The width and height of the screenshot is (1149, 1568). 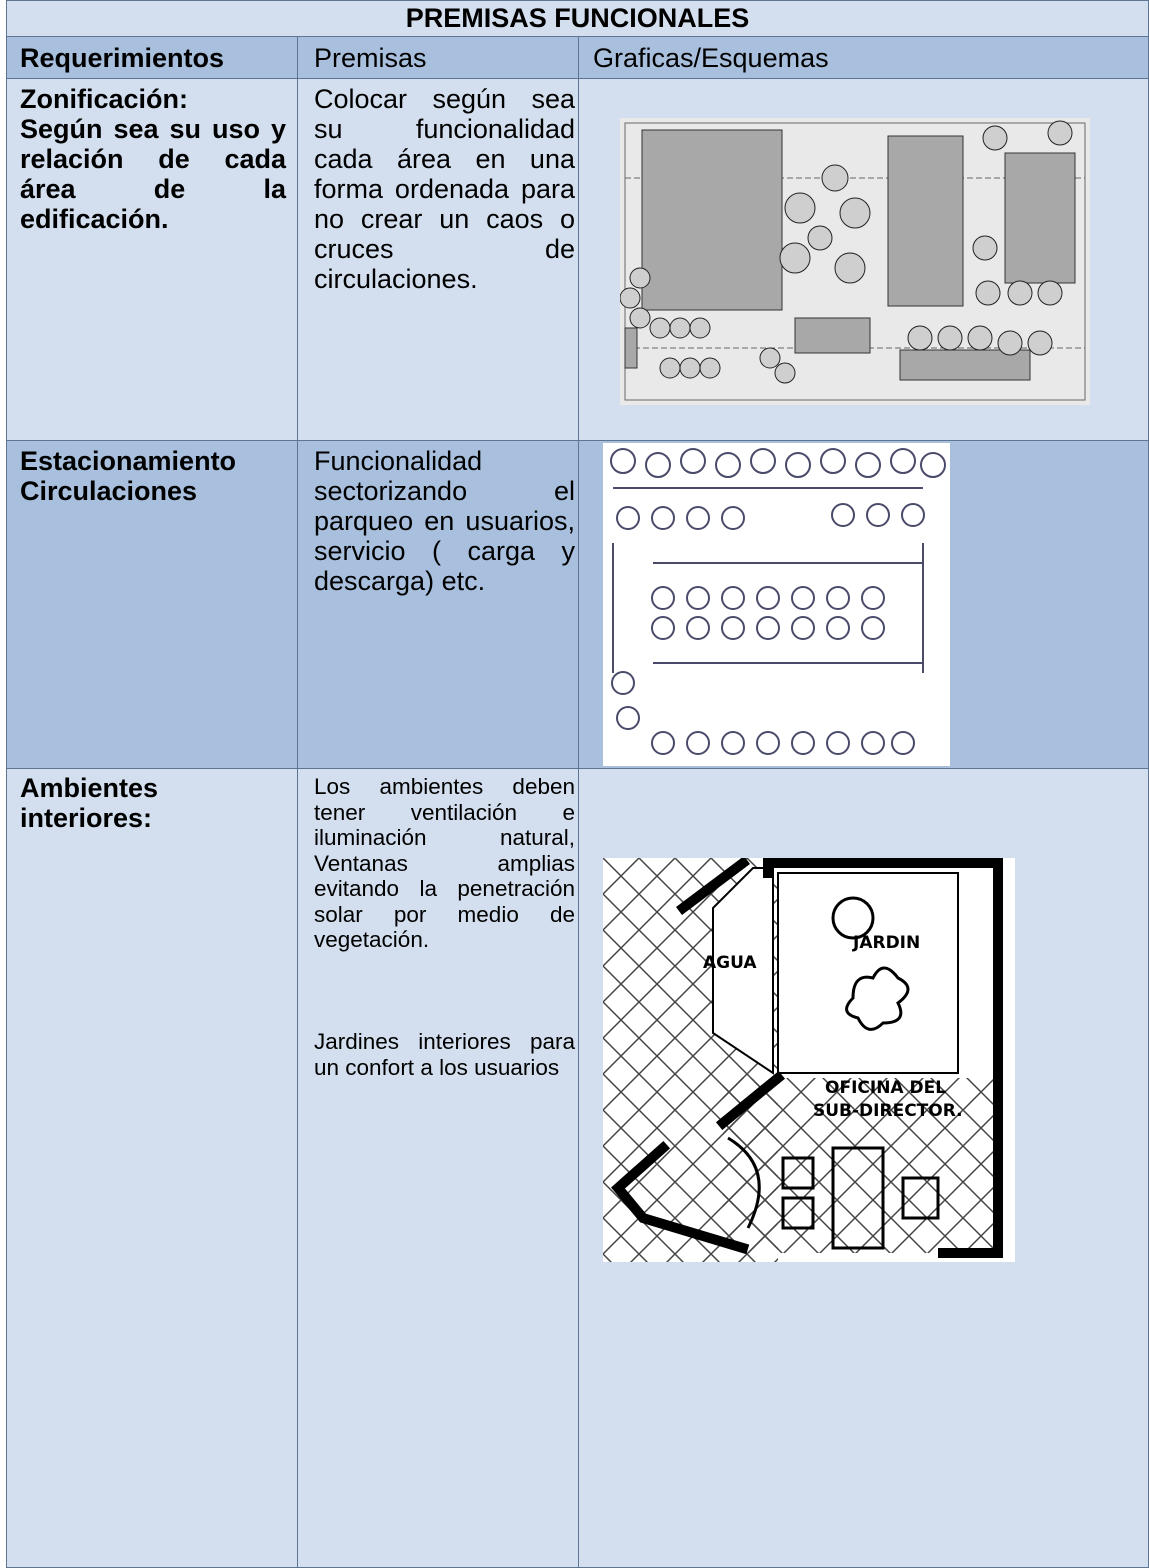 I want to click on drawing-label: JARDIN, so click(x=886, y=943).